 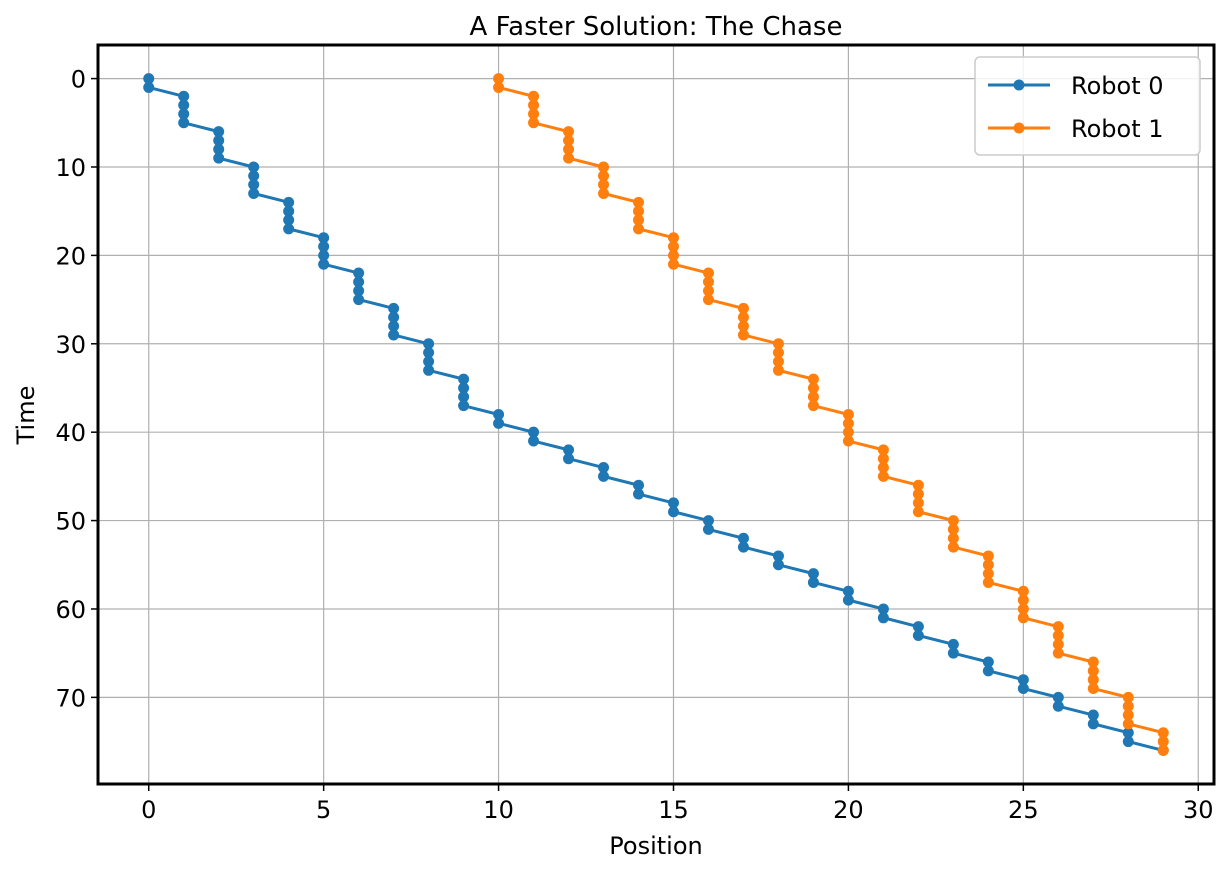 What do you see at coordinates (1117, 86) in the screenshot?
I see `legend-label-robot-0: Robot 0` at bounding box center [1117, 86].